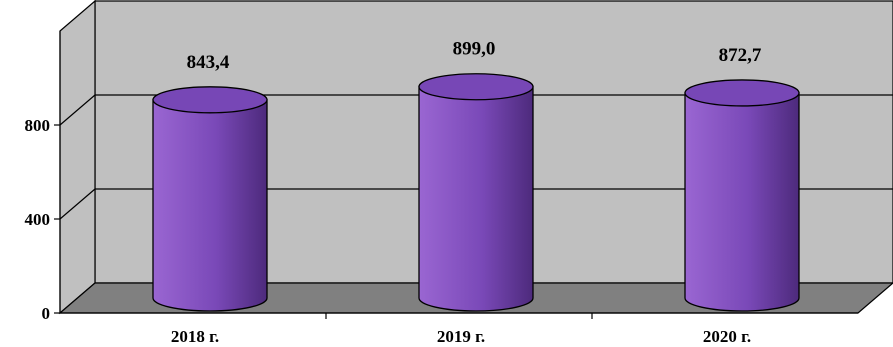  What do you see at coordinates (474, 49) in the screenshot?
I see `data-label: 899,0` at bounding box center [474, 49].